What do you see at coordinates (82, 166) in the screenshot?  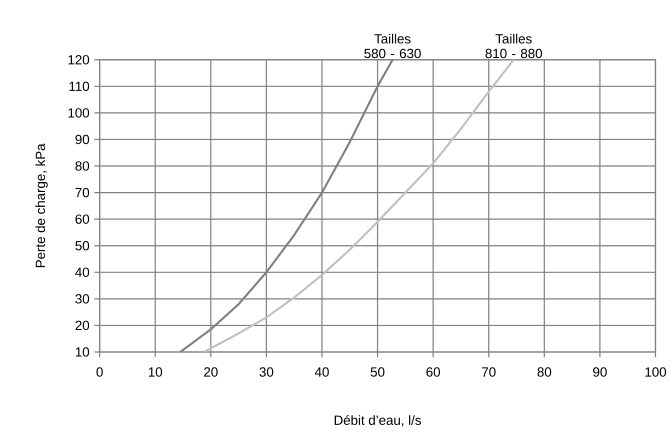 I see `y-tick-label: 80` at bounding box center [82, 166].